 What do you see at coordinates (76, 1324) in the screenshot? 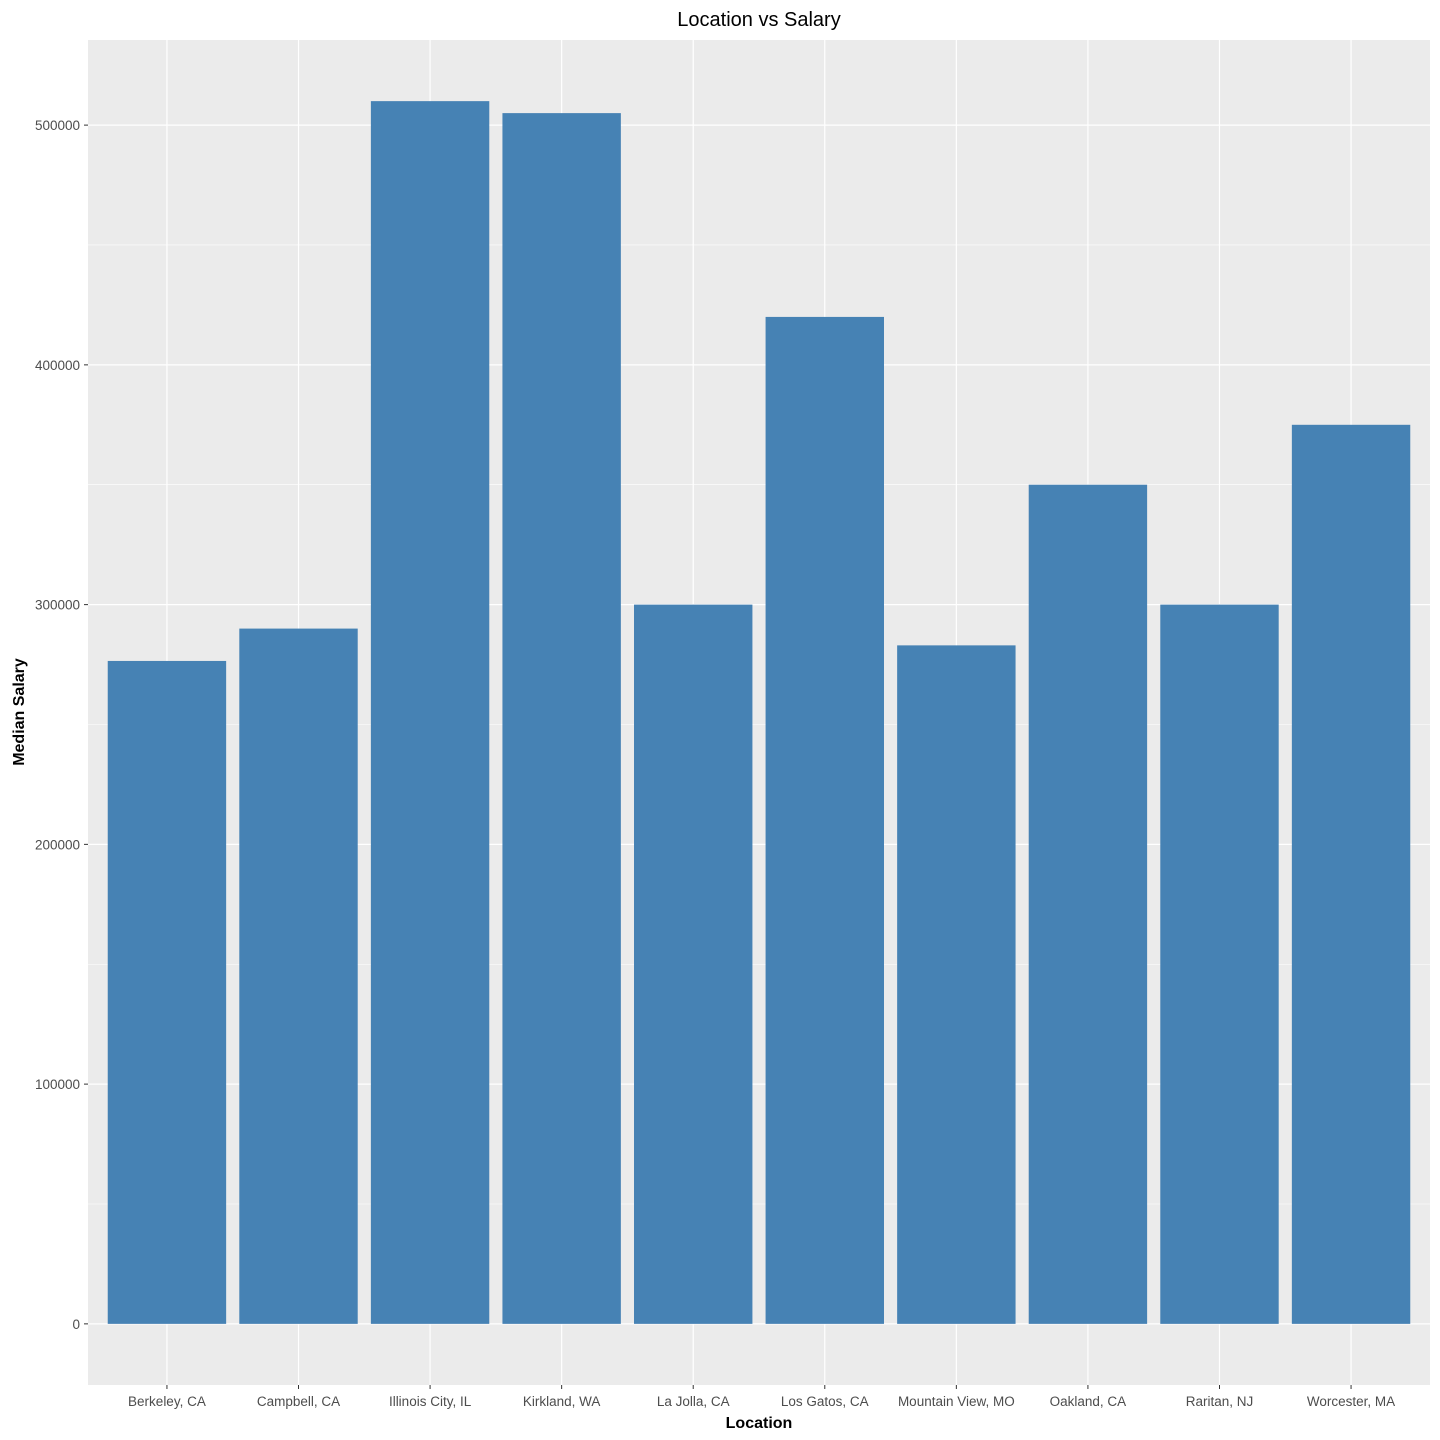
I see `y-tick-label: 0` at bounding box center [76, 1324].